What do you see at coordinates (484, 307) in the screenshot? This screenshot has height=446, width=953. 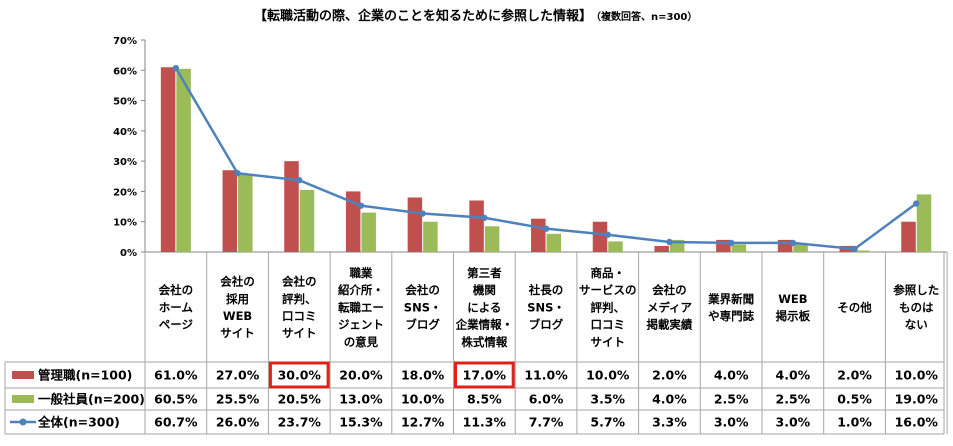 I see `category-label: 第三者機関による企業情報・株式情報` at bounding box center [484, 307].